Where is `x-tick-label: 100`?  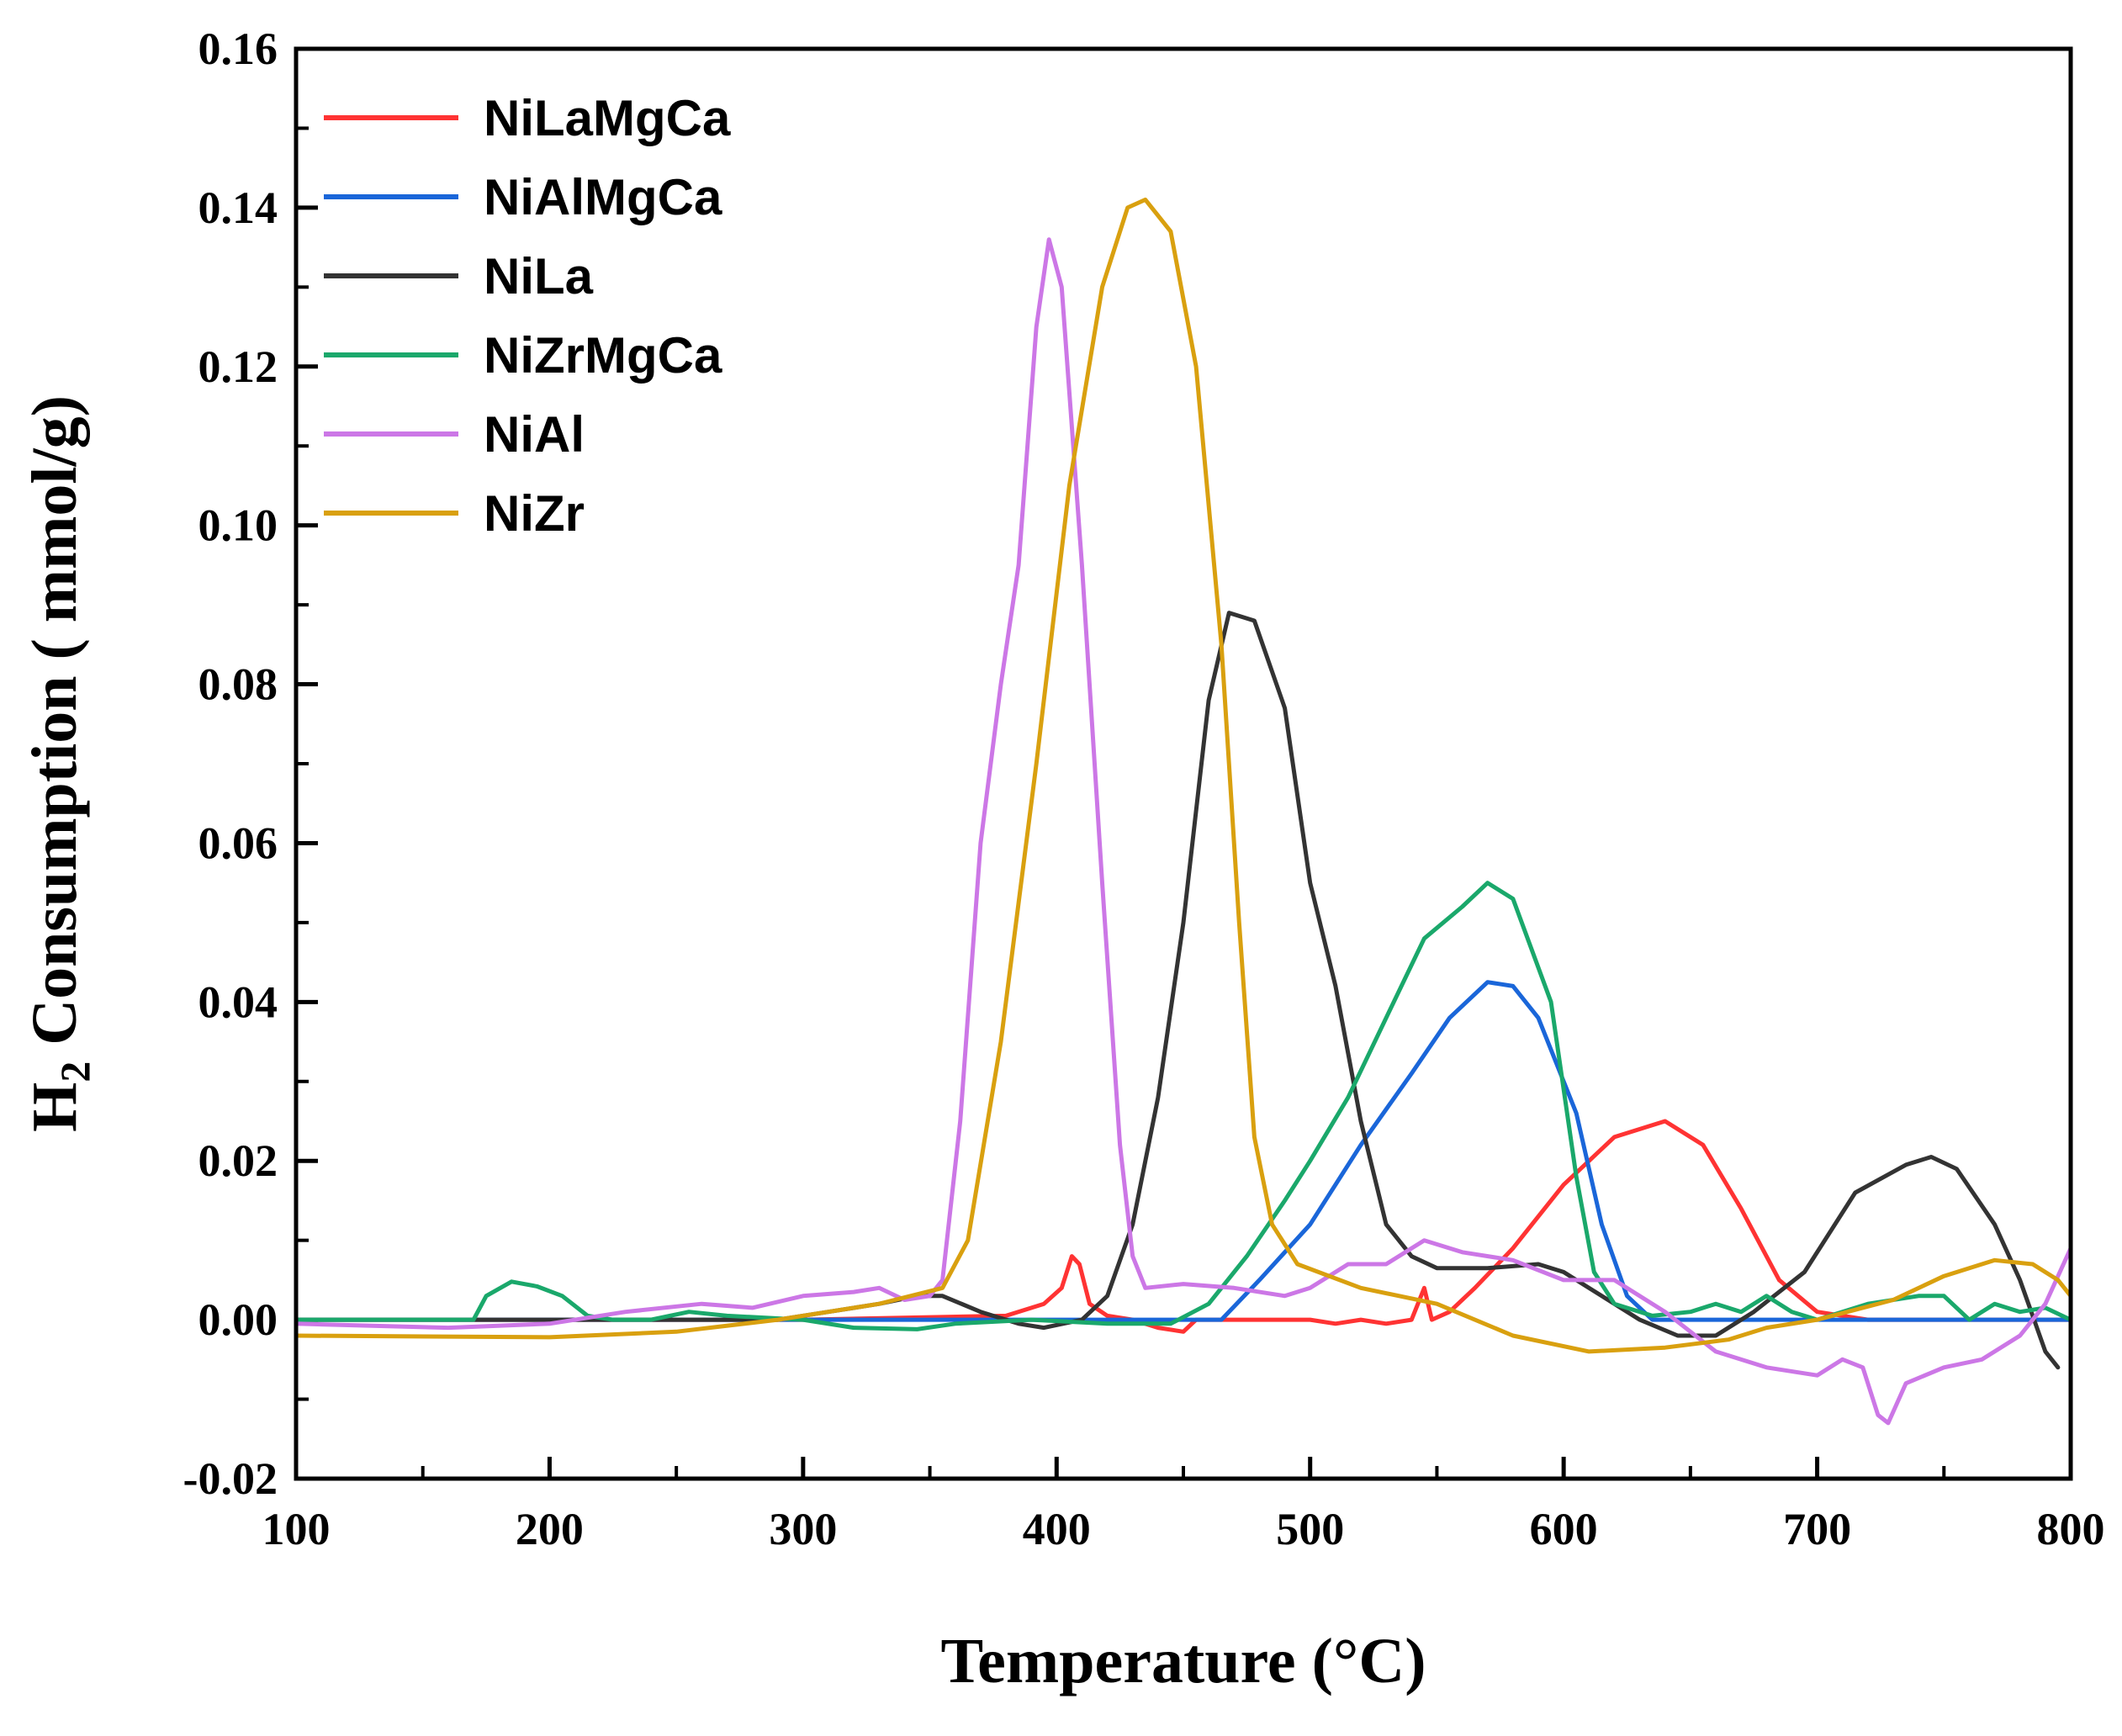
x-tick-label: 100 is located at coordinates (296, 1529).